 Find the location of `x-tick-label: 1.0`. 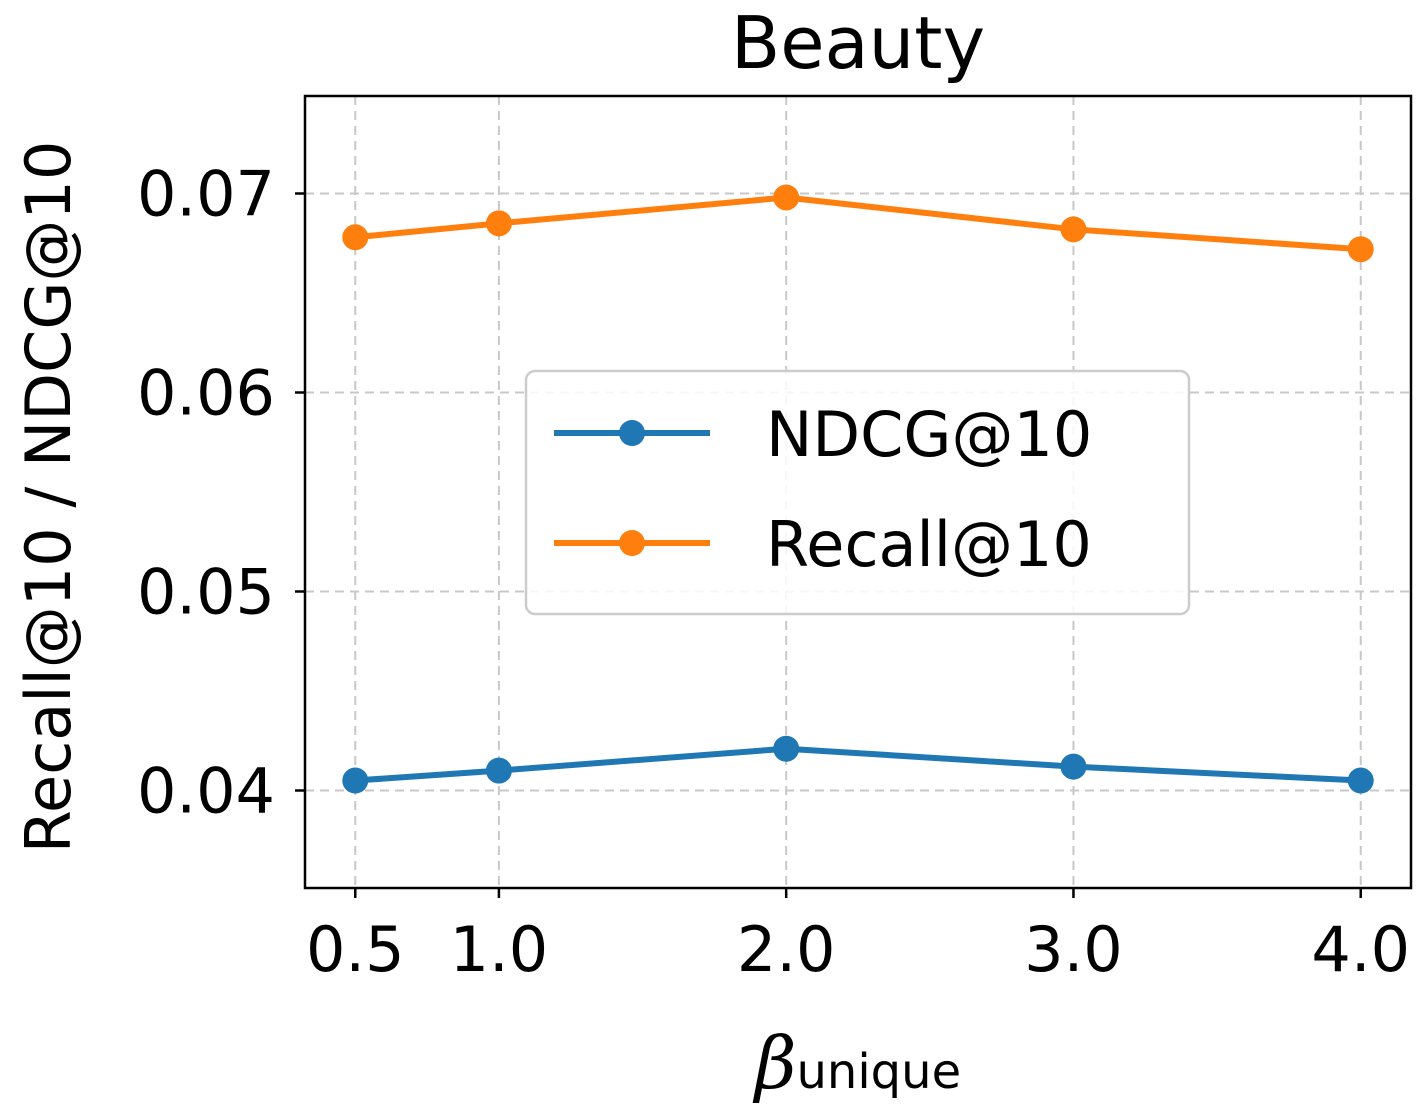

x-tick-label: 1.0 is located at coordinates (499, 949).